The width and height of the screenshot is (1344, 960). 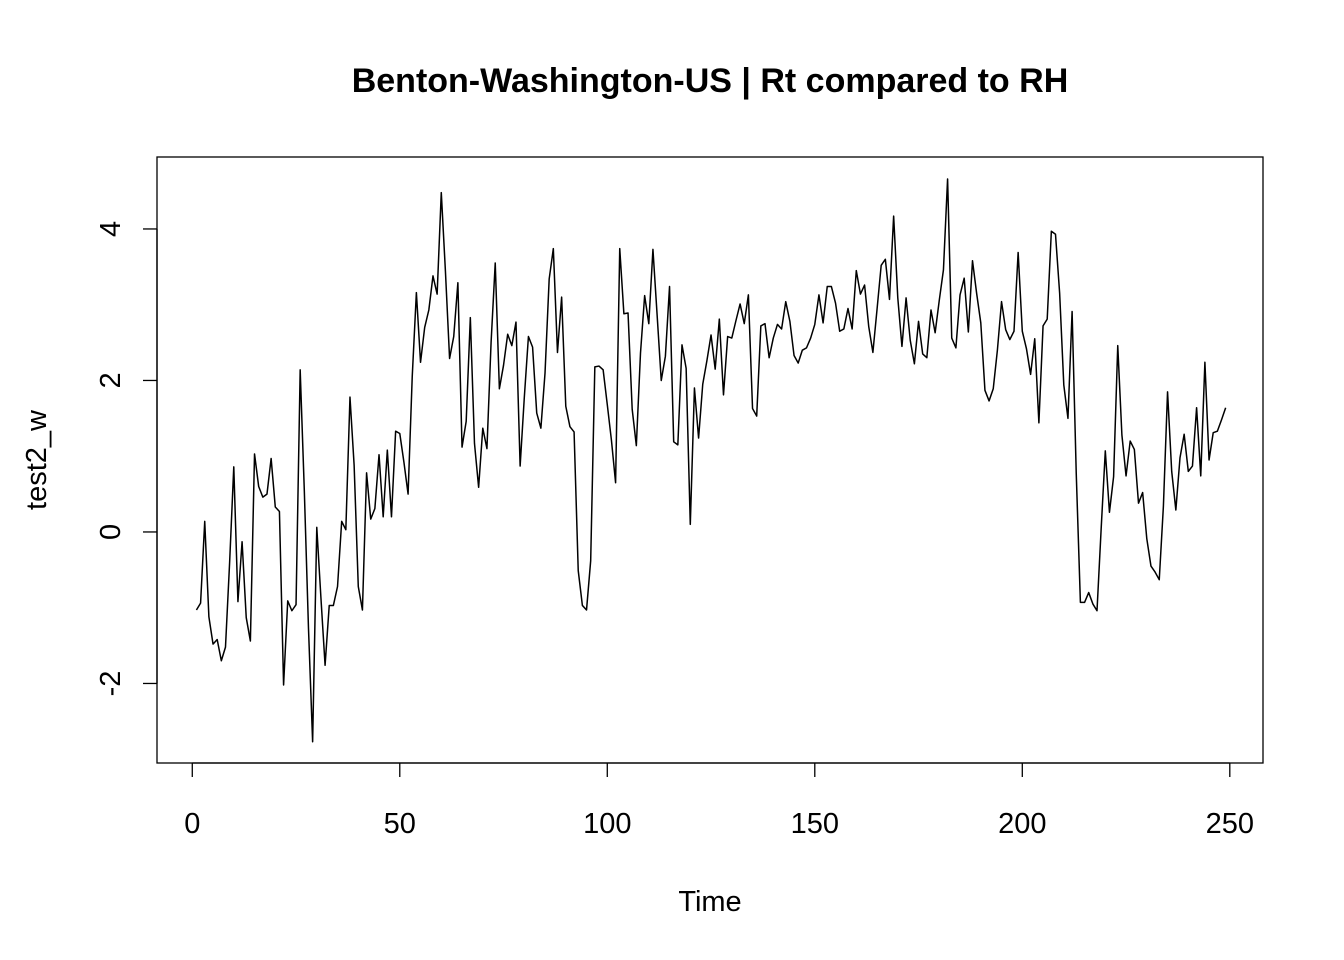 What do you see at coordinates (709, 902) in the screenshot?
I see `x-axis-label: Time` at bounding box center [709, 902].